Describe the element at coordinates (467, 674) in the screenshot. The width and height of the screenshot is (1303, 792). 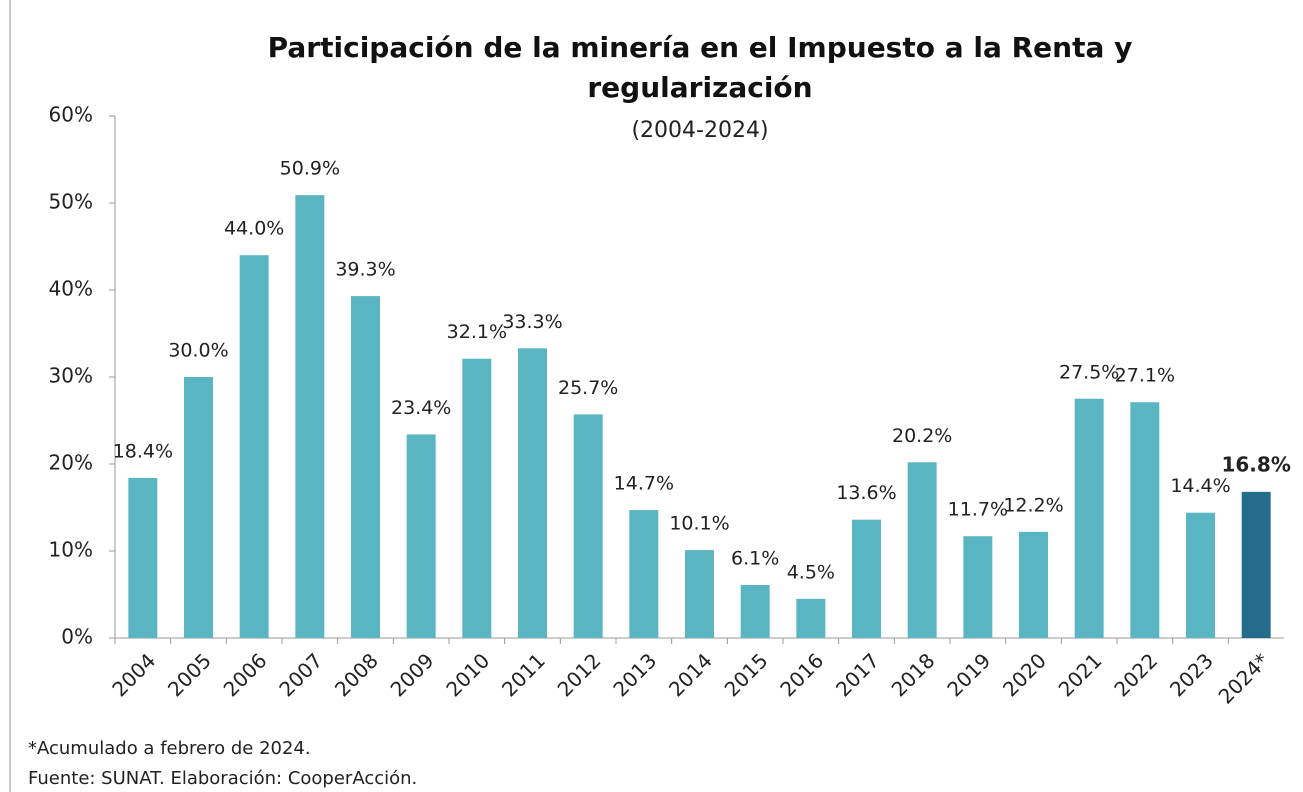
I see `x-tick-label: 2010` at that location.